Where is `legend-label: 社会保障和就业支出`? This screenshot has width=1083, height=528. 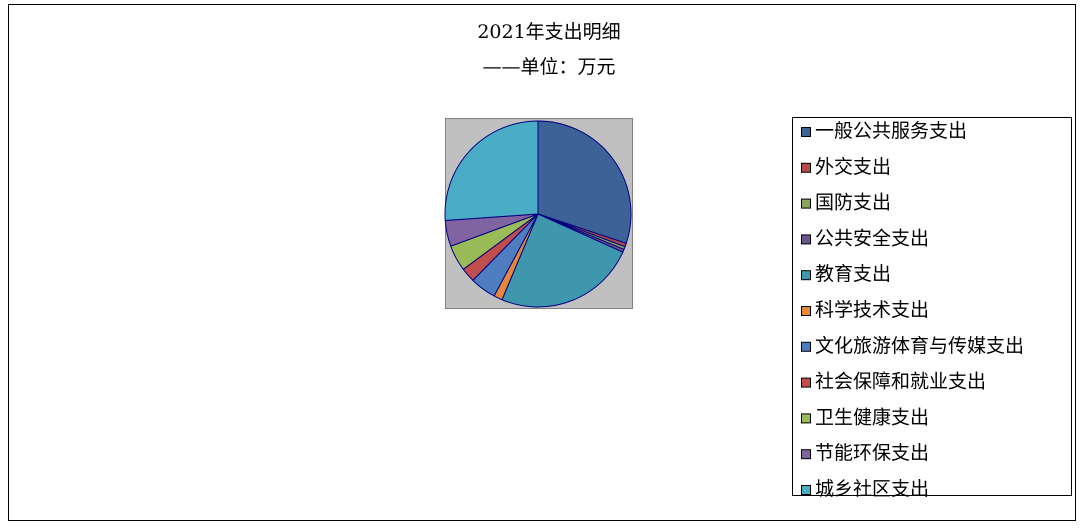 legend-label: 社会保障和就业支出 is located at coordinates (900, 382).